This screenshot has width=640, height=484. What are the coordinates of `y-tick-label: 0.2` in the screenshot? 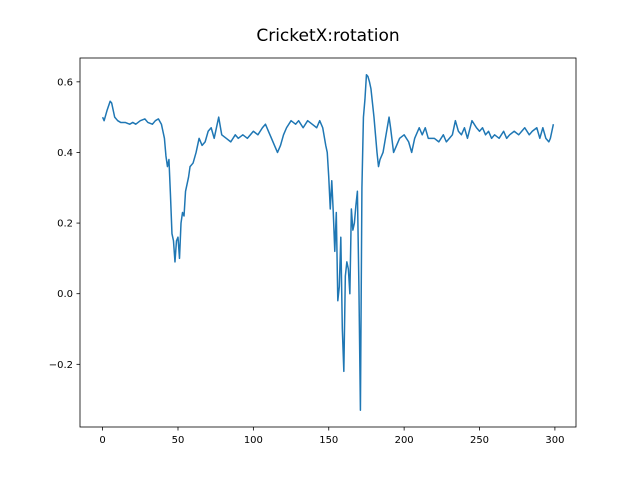 It's located at (65, 224).